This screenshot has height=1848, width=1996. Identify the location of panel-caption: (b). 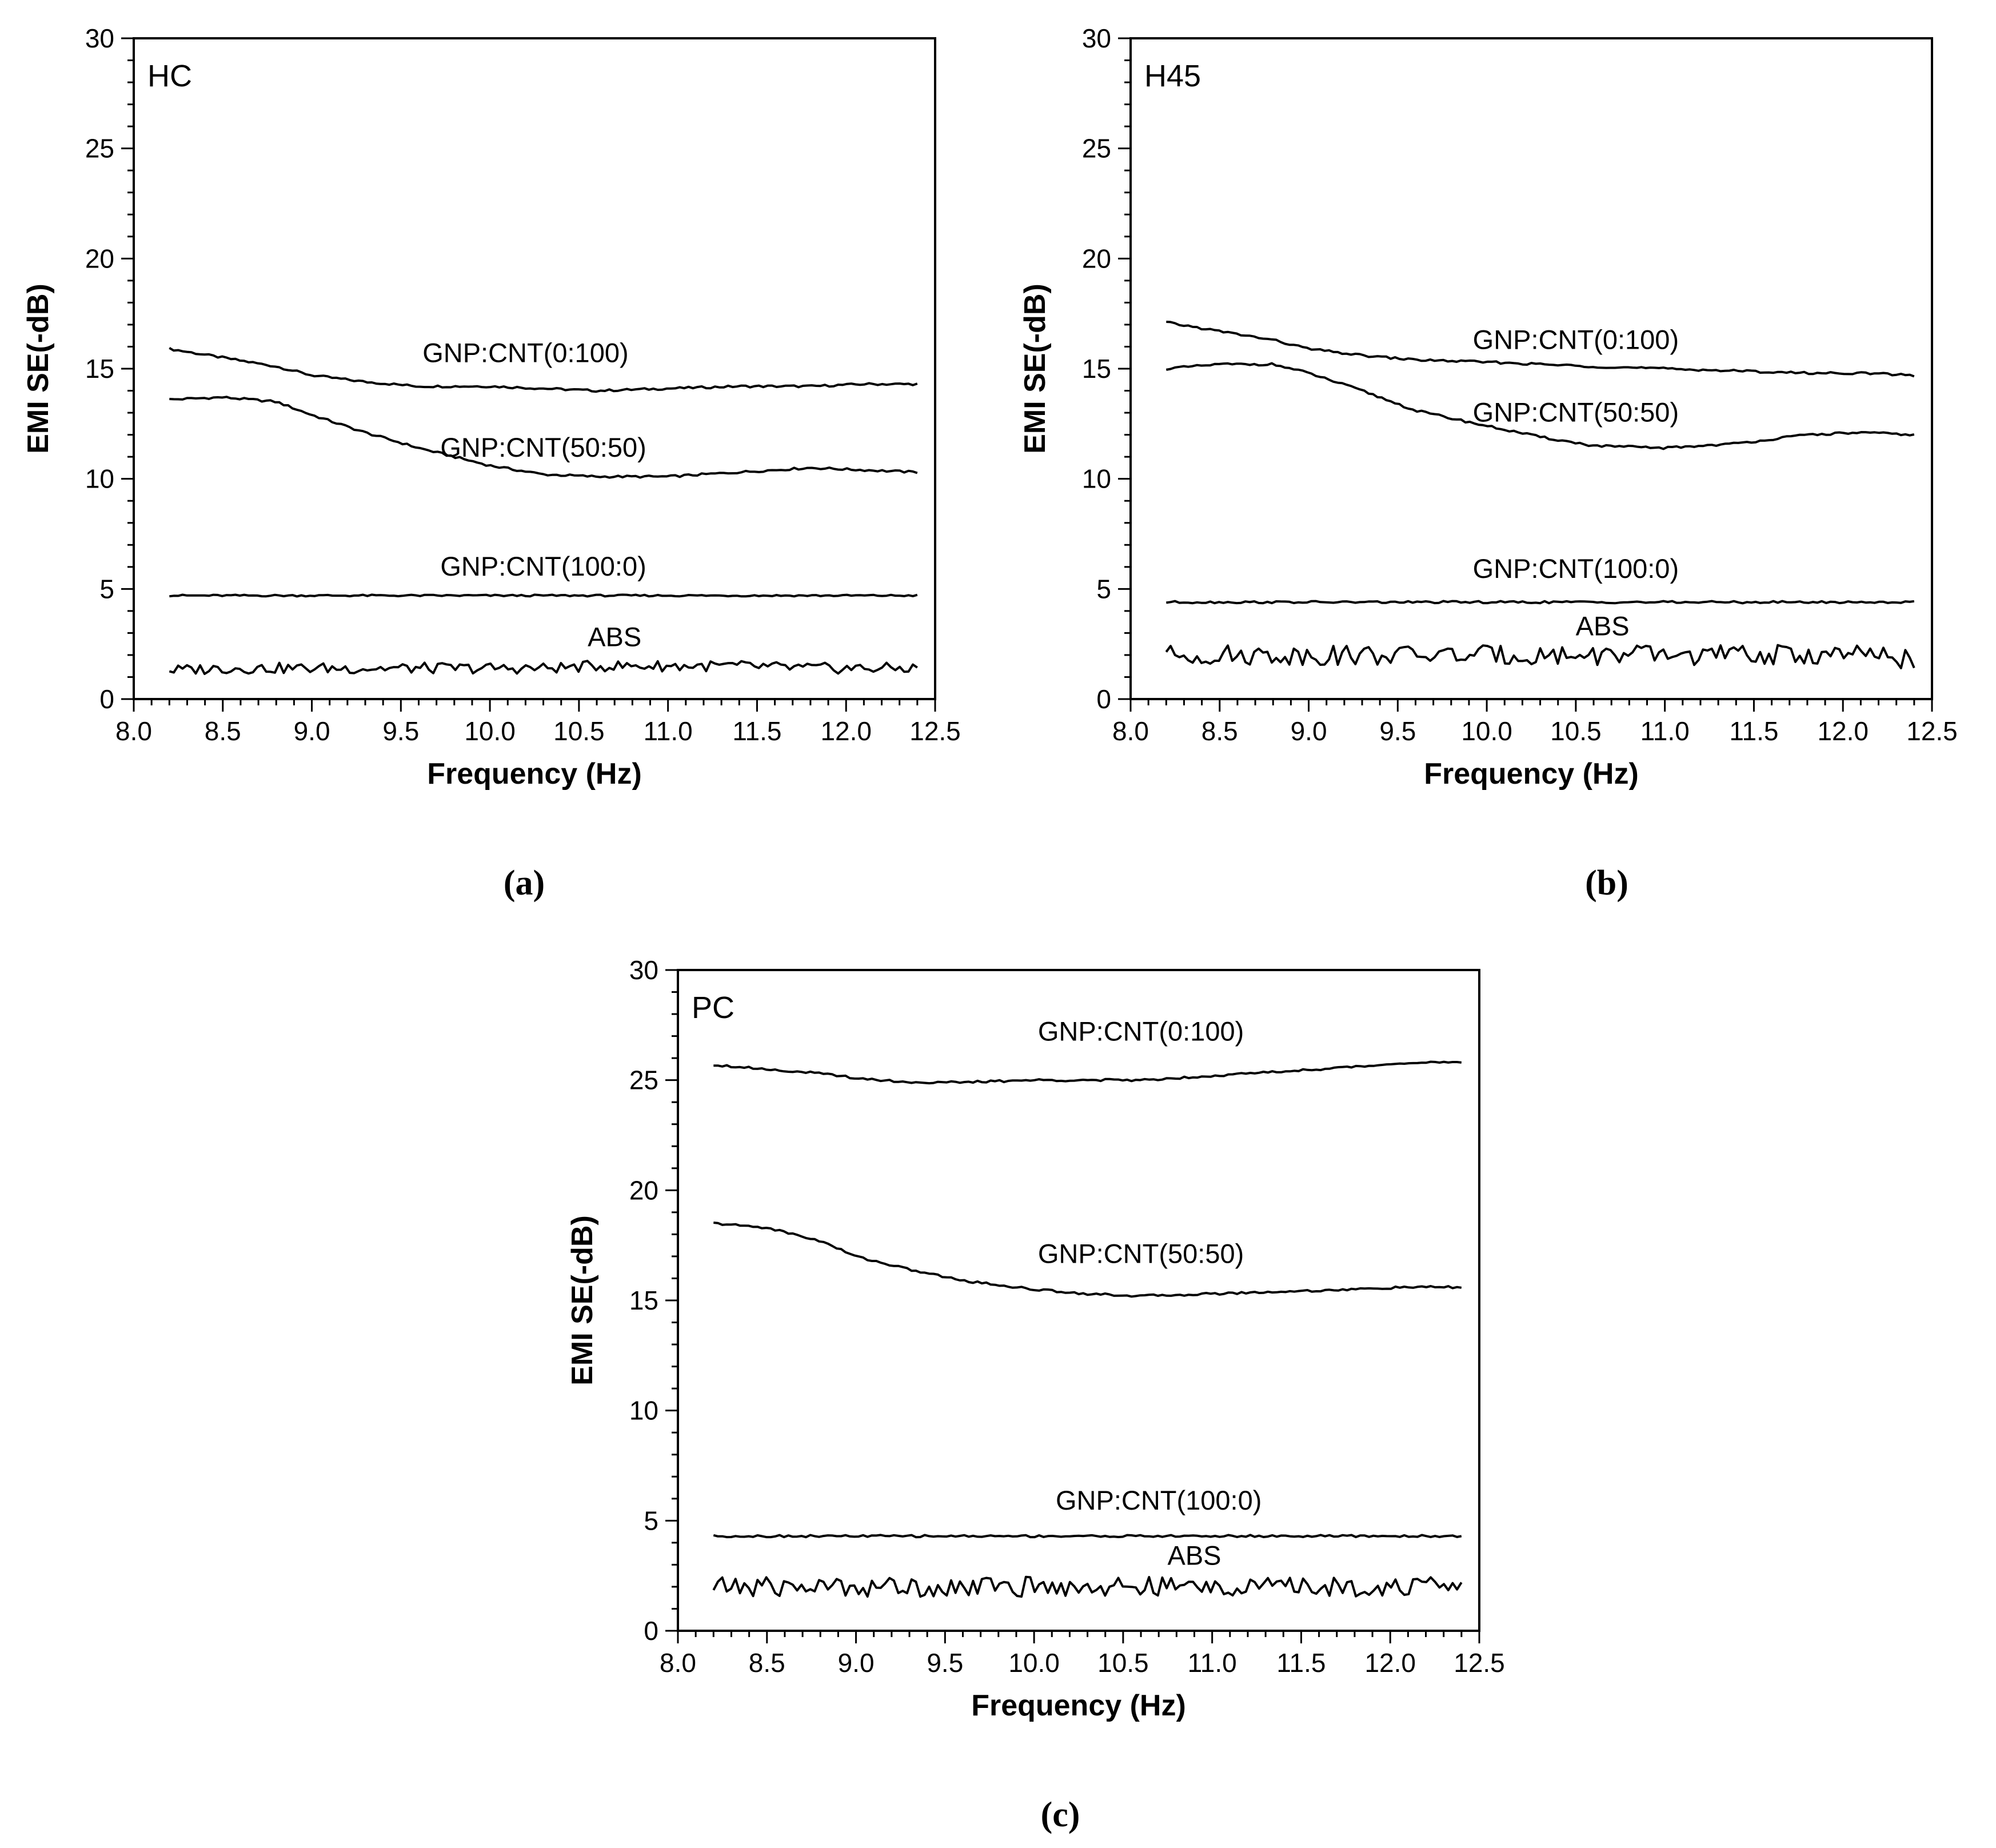
(1606, 883).